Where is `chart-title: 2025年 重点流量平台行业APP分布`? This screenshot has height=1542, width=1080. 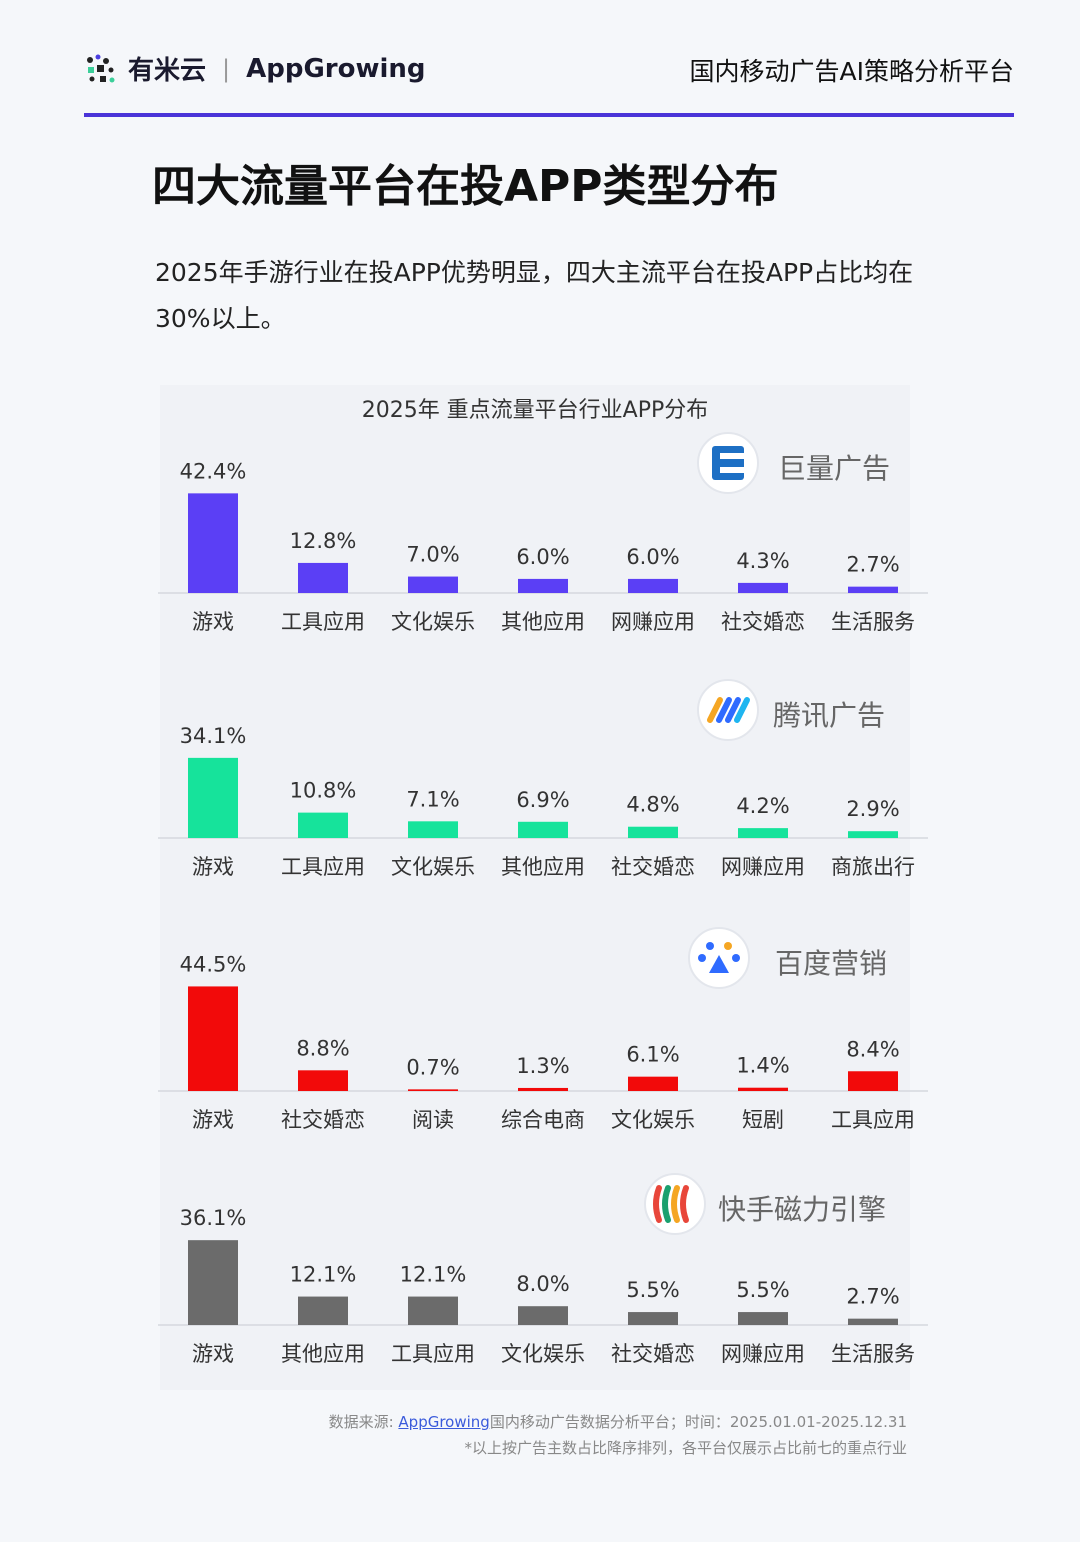
chart-title: 2025年 重点流量平台行业APP分布 is located at coordinates (535, 410).